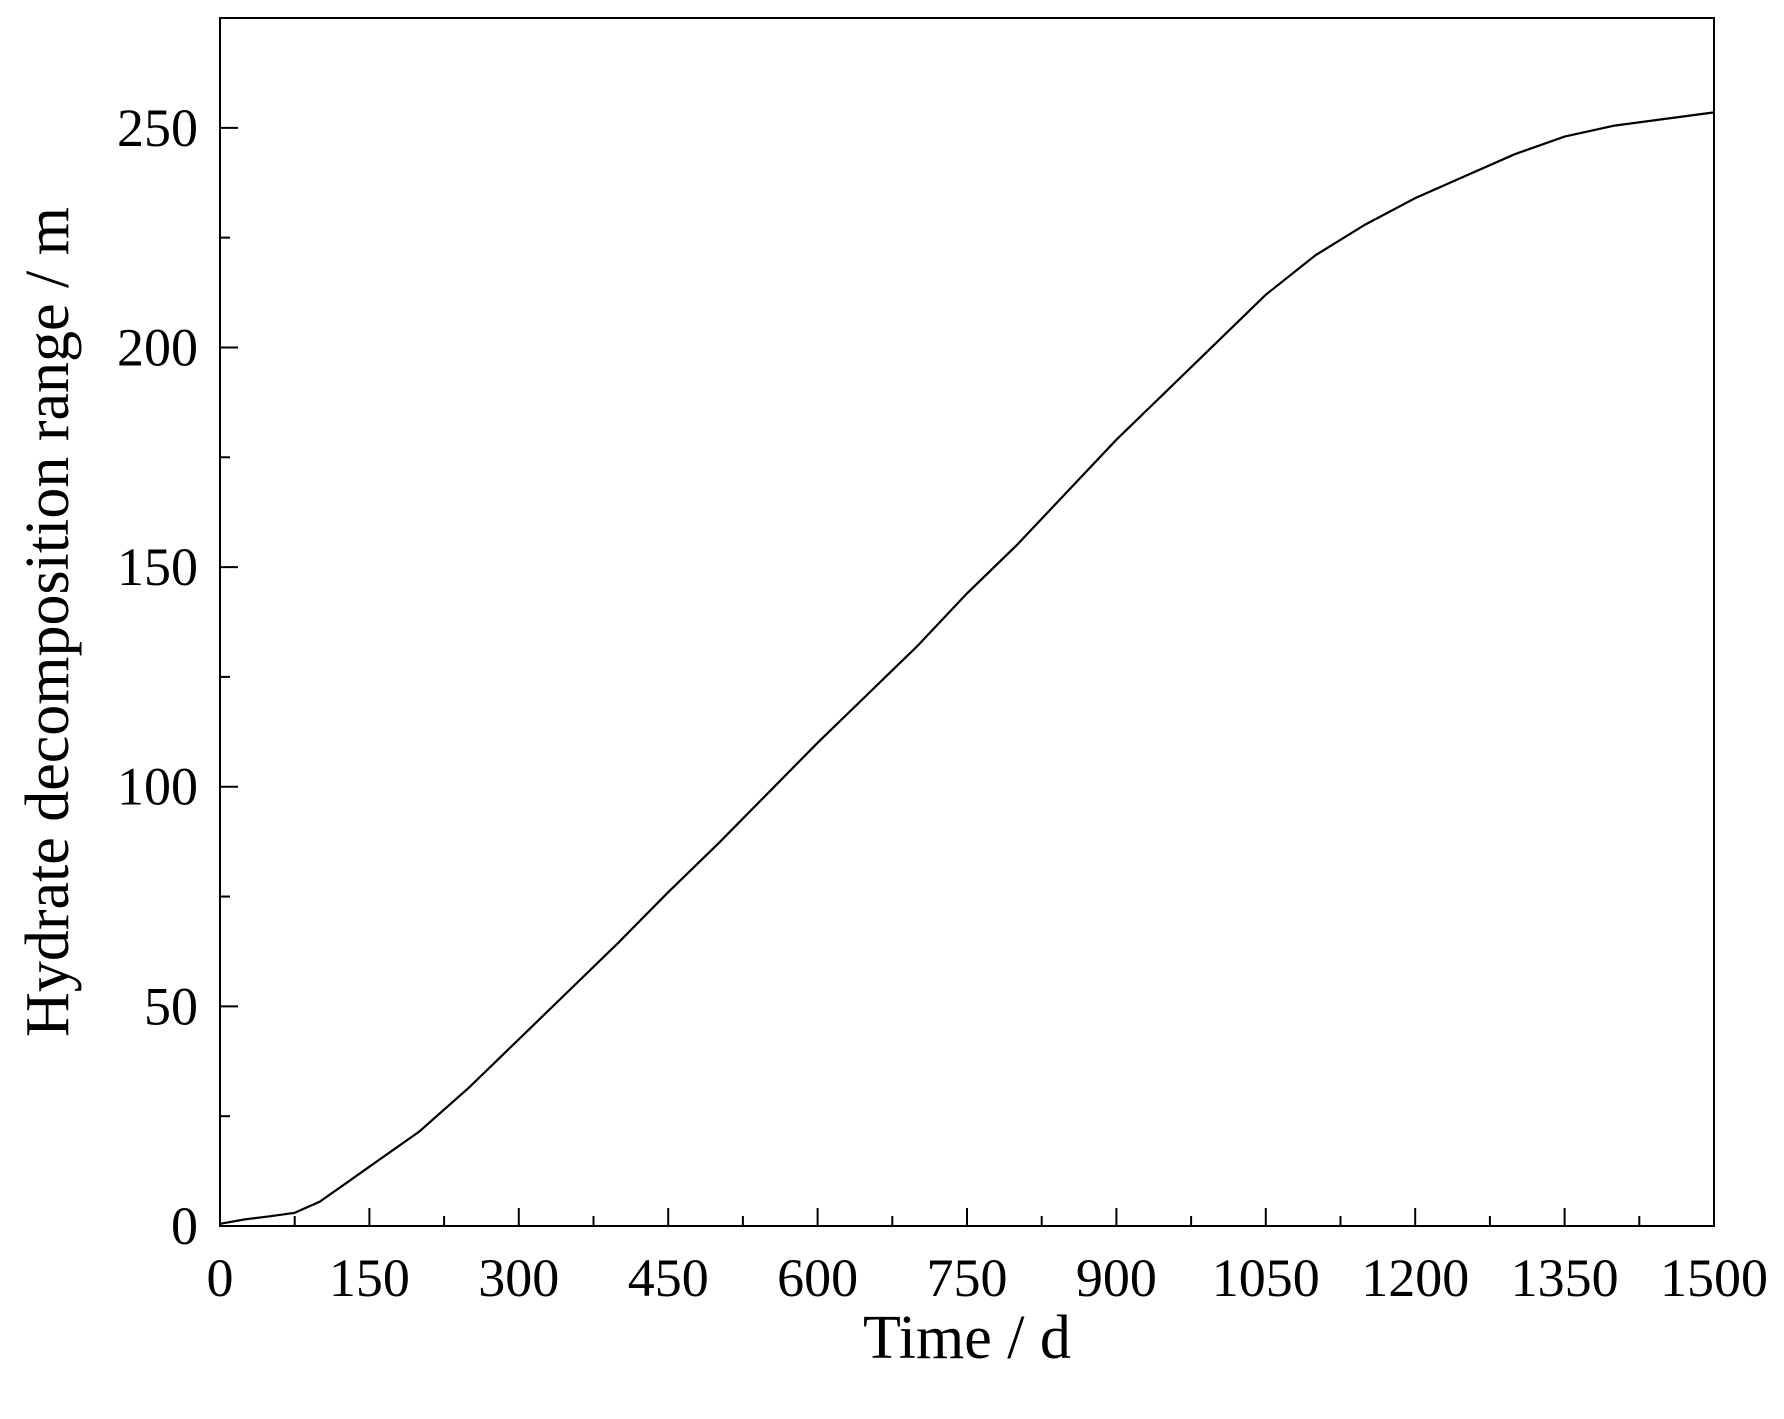 The image size is (1784, 1419). Describe the element at coordinates (1116, 1278) in the screenshot. I see `x-tick-label: 900` at that location.